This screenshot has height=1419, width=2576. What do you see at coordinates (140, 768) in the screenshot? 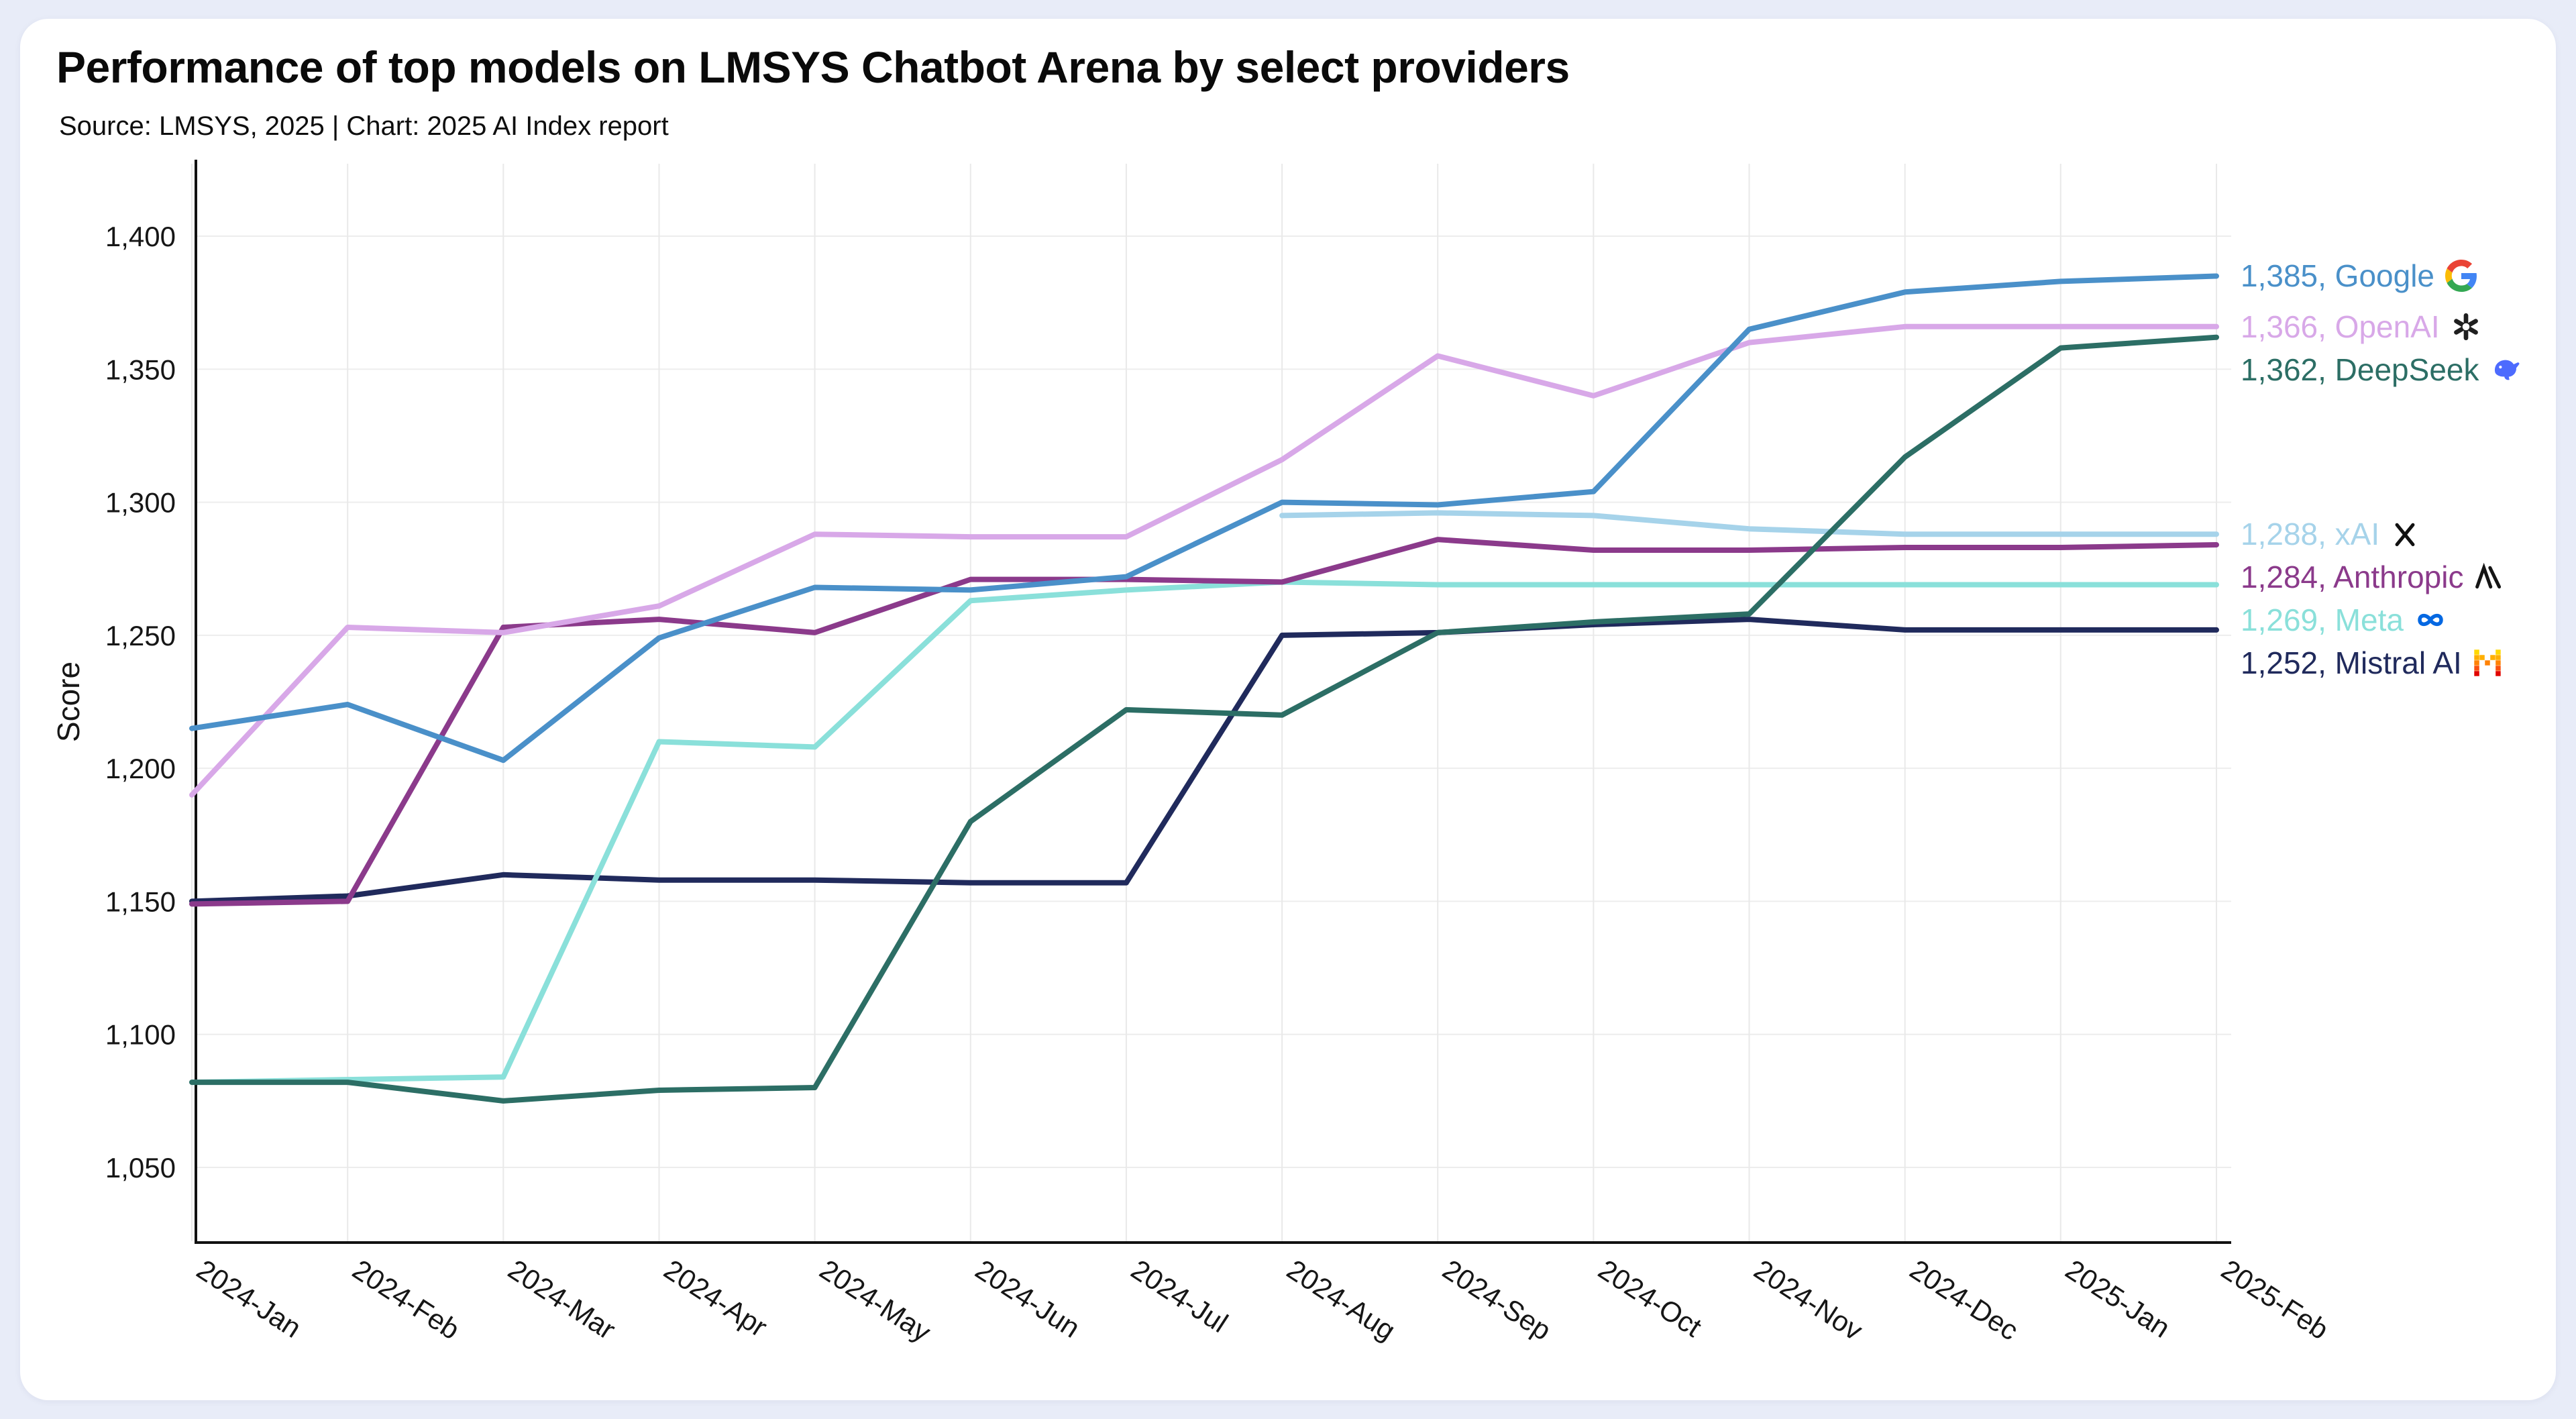
I see `svg-text: 1,200` at bounding box center [140, 768].